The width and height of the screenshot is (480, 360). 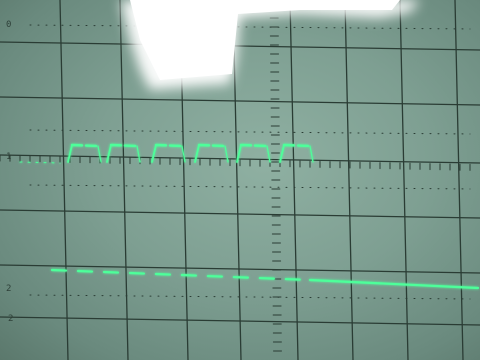 What do you see at coordinates (166, 153) in the screenshot?
I see `channel1-pulse-trace` at bounding box center [166, 153].